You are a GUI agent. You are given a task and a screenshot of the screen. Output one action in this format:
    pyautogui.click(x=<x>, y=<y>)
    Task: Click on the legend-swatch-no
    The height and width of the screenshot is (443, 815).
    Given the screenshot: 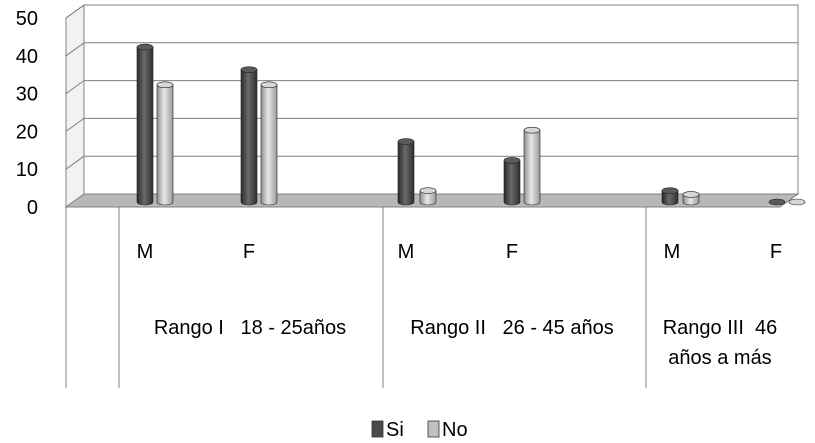 What is the action you would take?
    pyautogui.click(x=433, y=429)
    